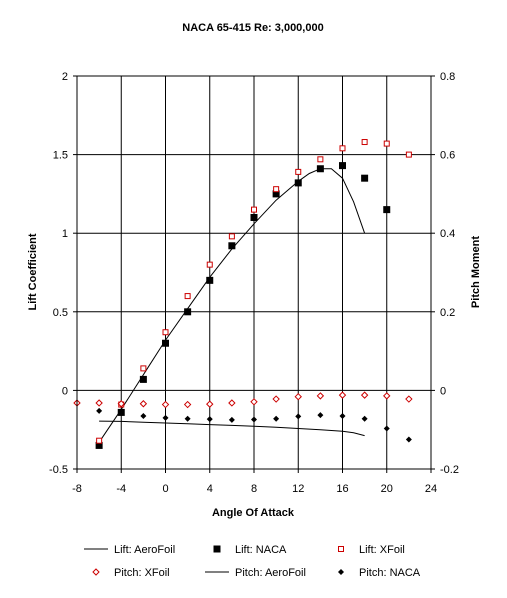  I want to click on legend-label: Lift: XFoil, so click(382, 550).